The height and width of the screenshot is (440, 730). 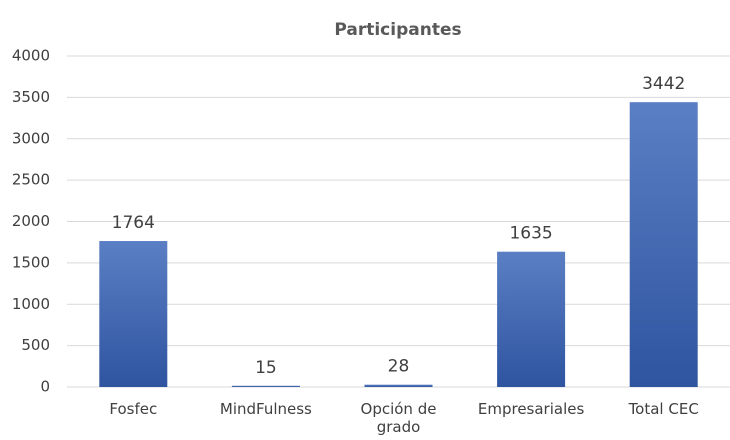 What do you see at coordinates (31, 304) in the screenshot?
I see `y-tick-label: 1000` at bounding box center [31, 304].